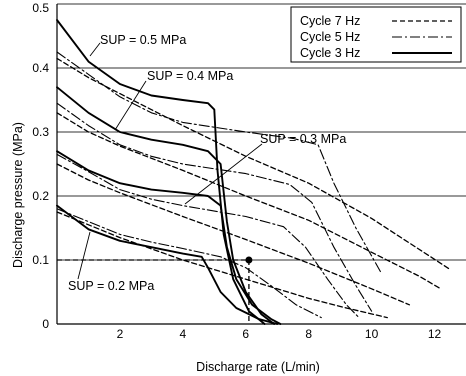  Describe the element at coordinates (111, 286) in the screenshot. I see `annotation-label-3: SUP = 0.2 MPa` at that location.